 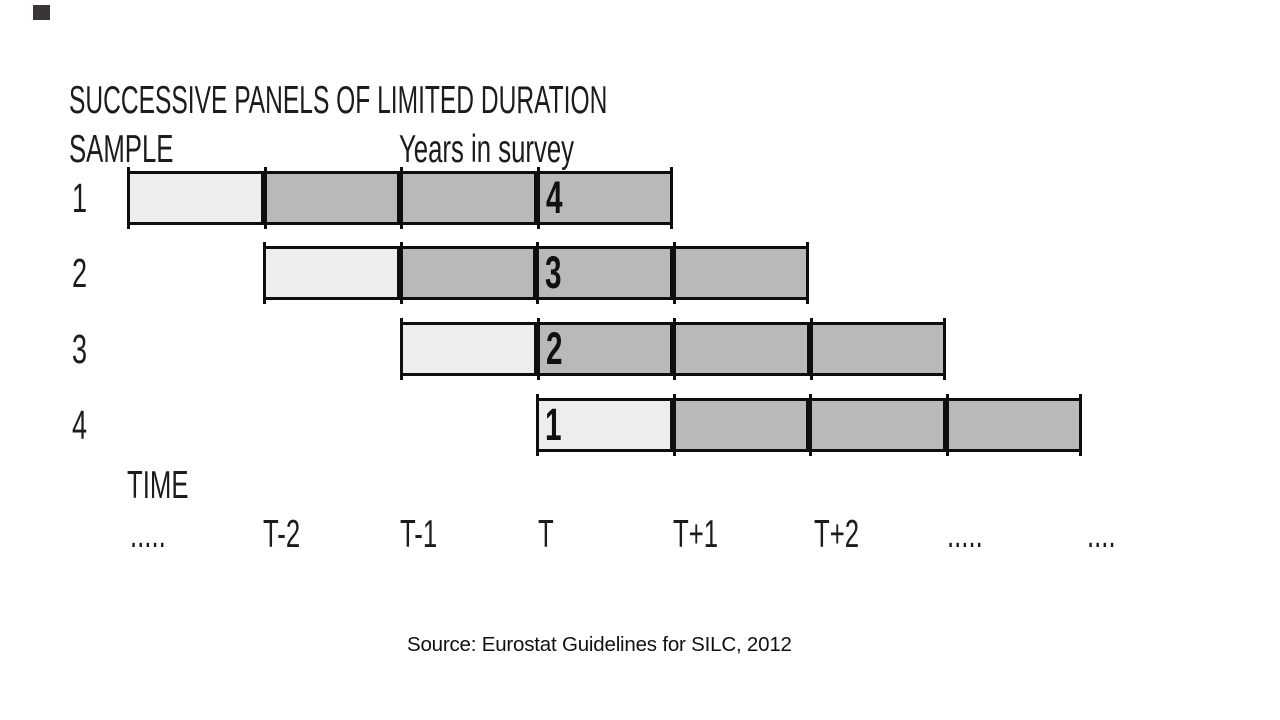 I want to click on panel-cell: 1, so click(x=604, y=425).